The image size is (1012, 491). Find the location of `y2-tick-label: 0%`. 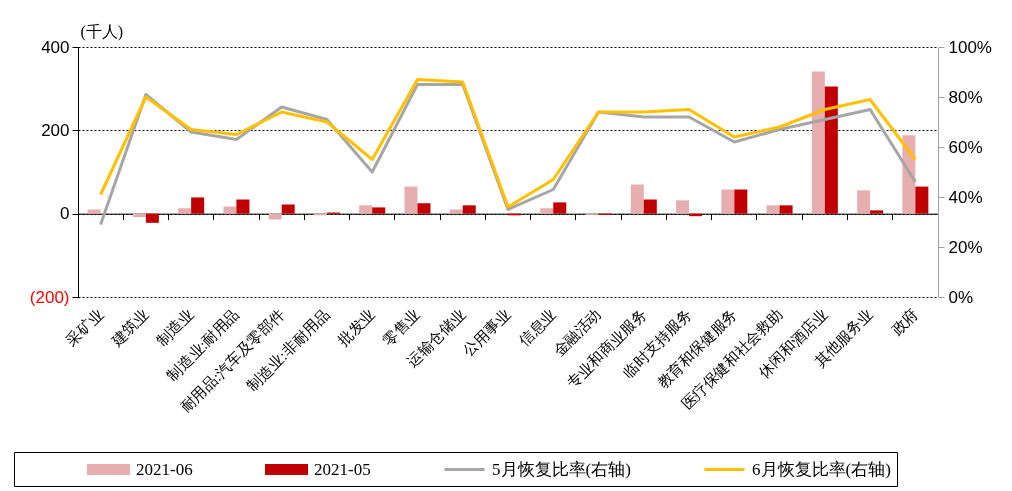

y2-tick-label: 0% is located at coordinates (961, 297).